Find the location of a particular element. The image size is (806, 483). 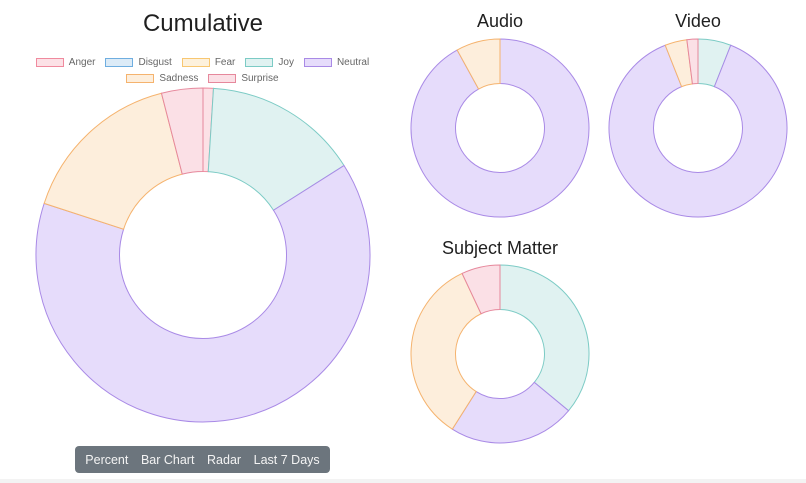

legend-label: Joy is located at coordinates (286, 62).